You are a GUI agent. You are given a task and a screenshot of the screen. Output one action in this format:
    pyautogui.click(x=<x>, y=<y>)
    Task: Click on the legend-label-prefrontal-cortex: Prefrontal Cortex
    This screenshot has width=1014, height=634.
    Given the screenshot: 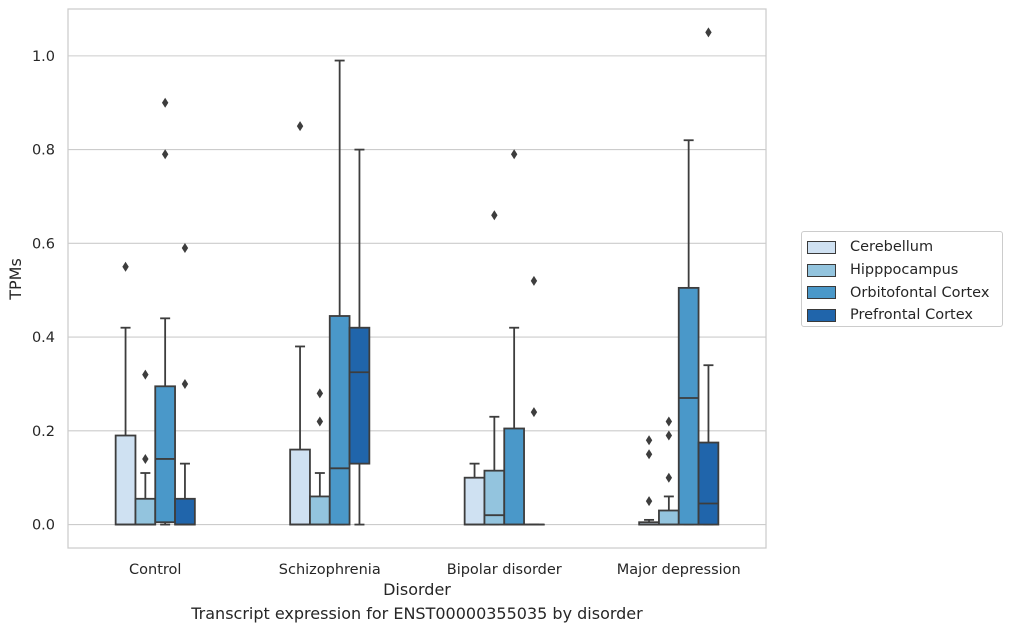 What is the action you would take?
    pyautogui.click(x=911, y=315)
    